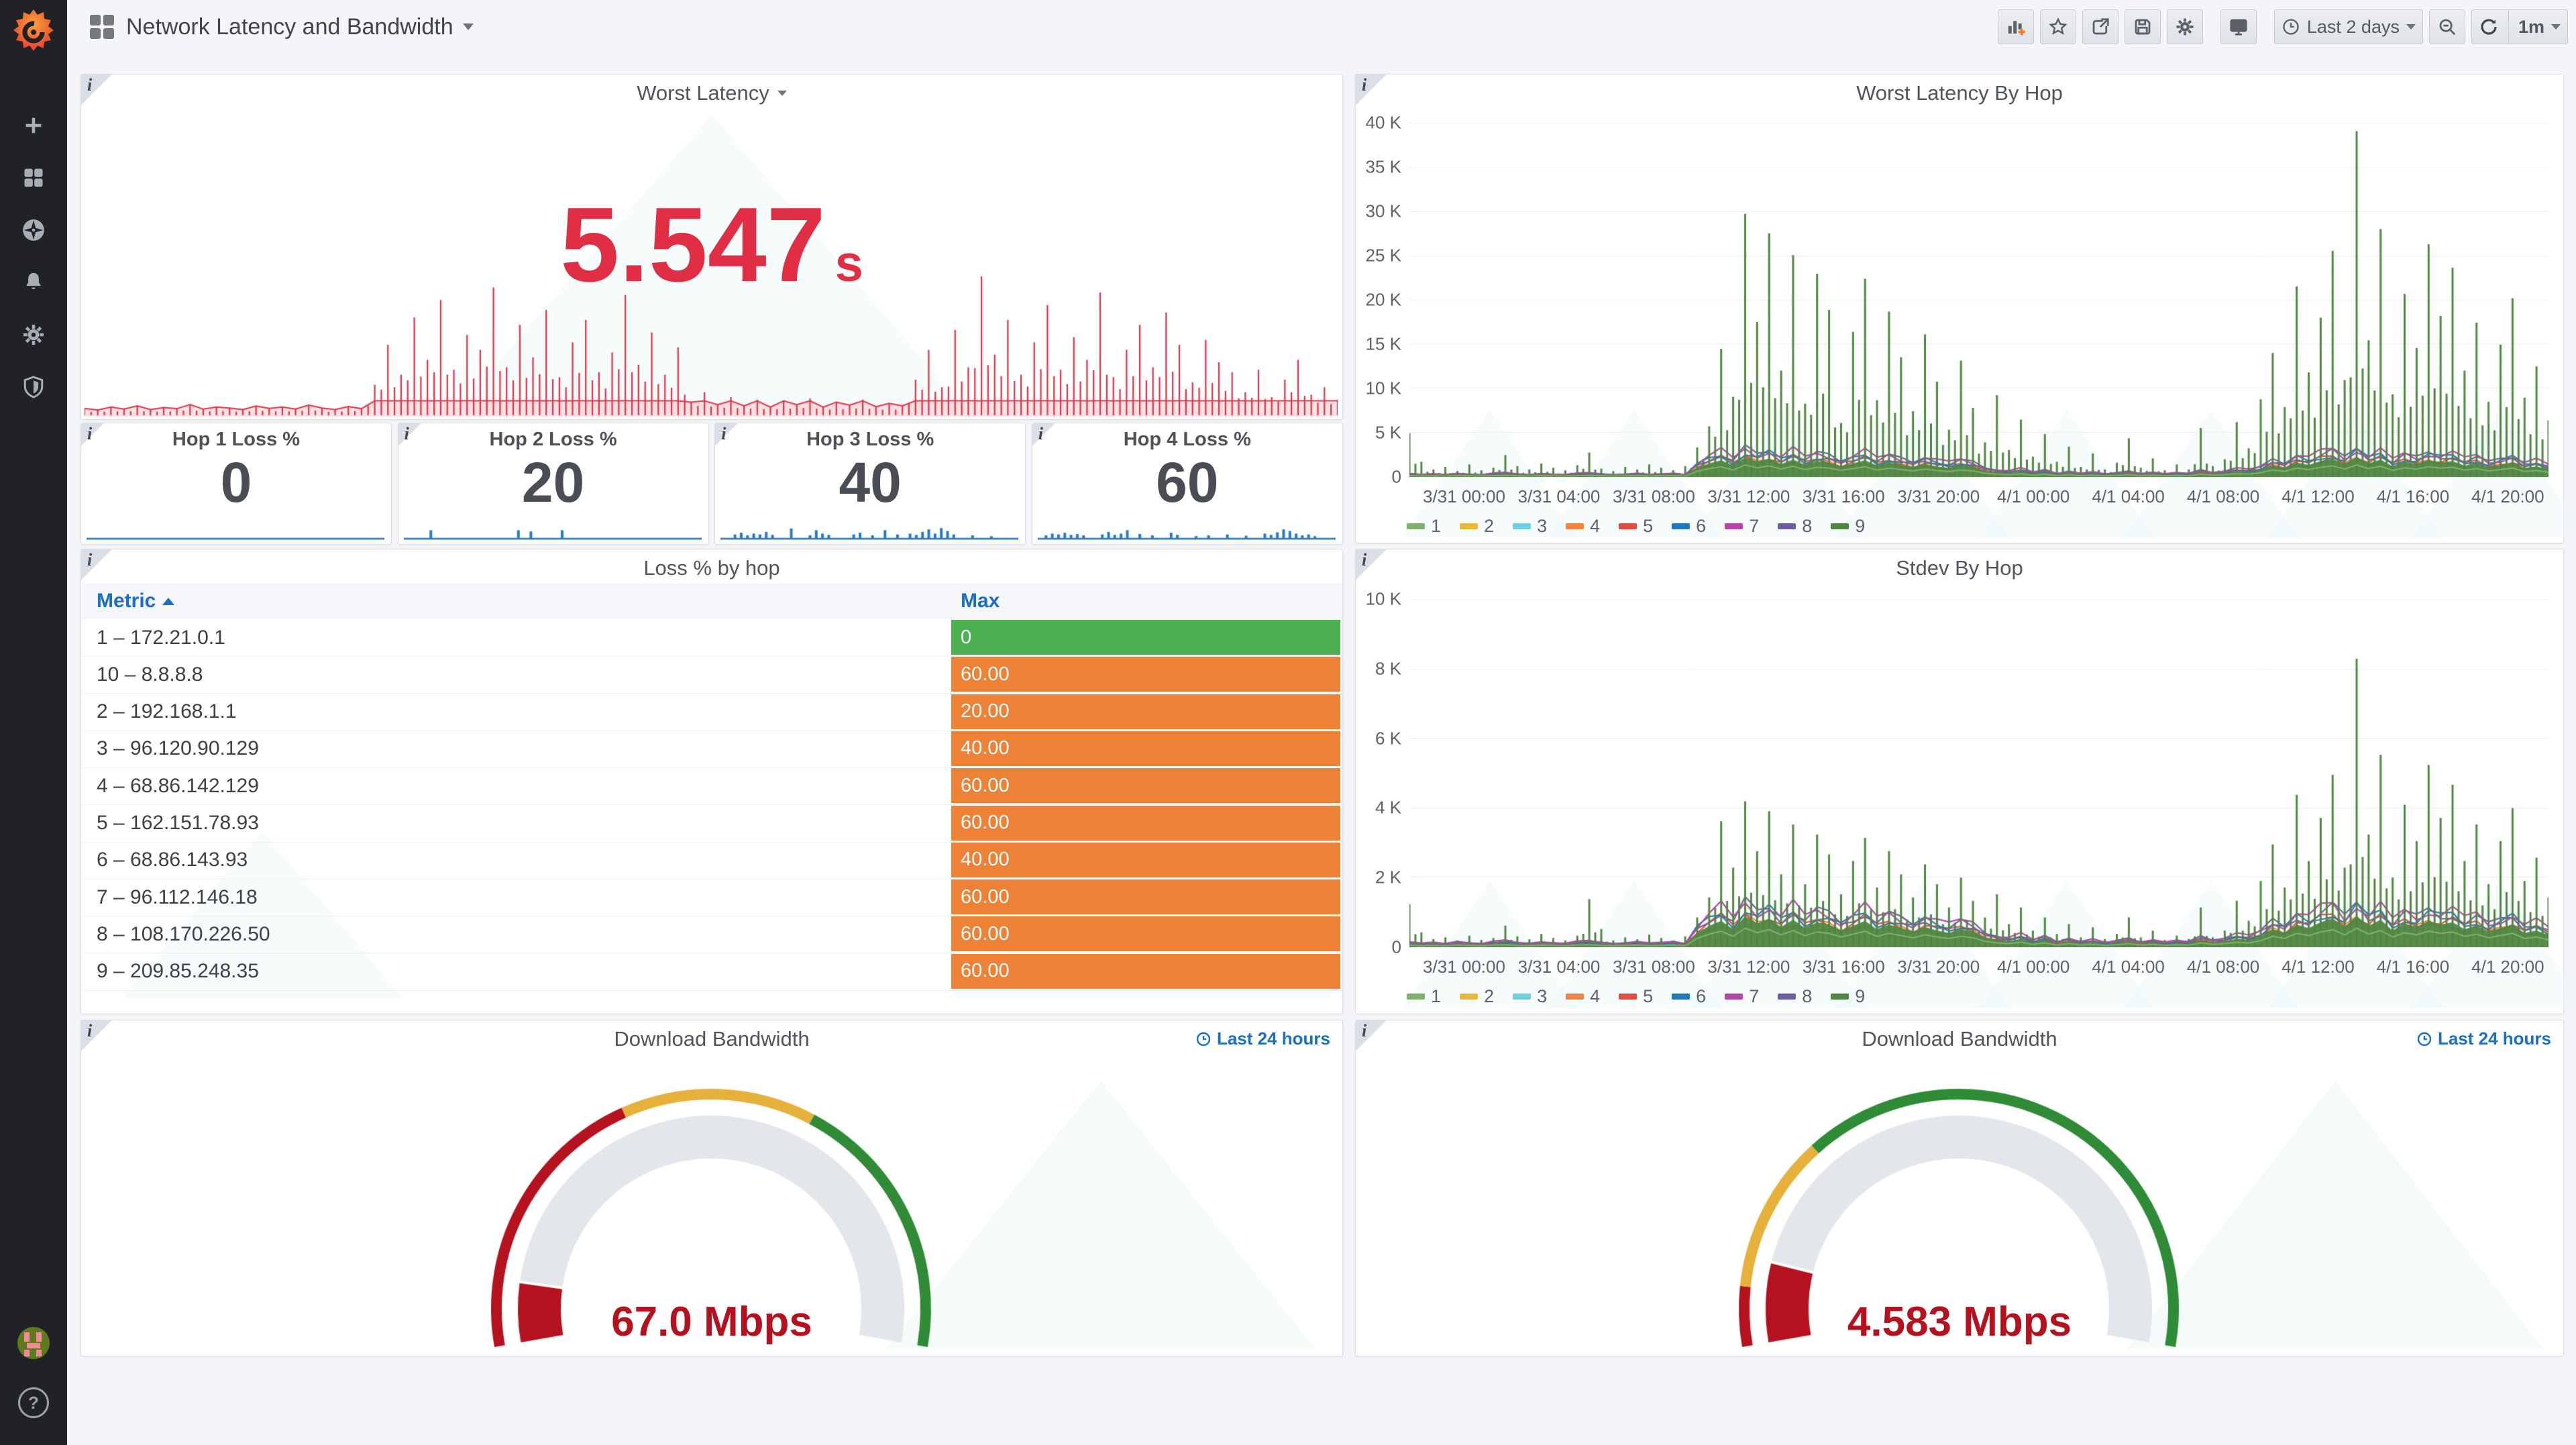 The image size is (2576, 1445). Describe the element at coordinates (712, 898) in the screenshot. I see `table-row: 7 – 96.112.146.18 60.00` at that location.